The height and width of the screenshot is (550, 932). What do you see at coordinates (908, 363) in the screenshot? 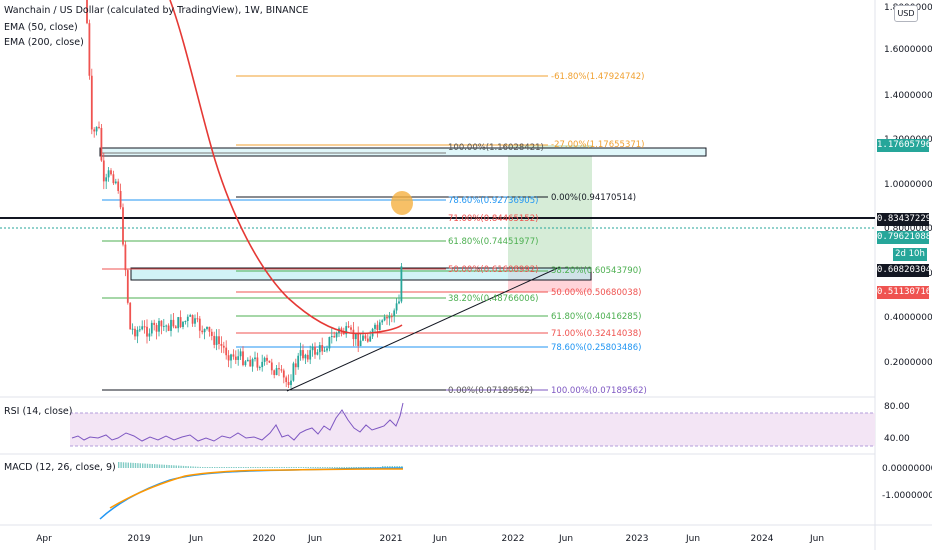
I see `price-axis-label: 0.20000000` at bounding box center [908, 363].